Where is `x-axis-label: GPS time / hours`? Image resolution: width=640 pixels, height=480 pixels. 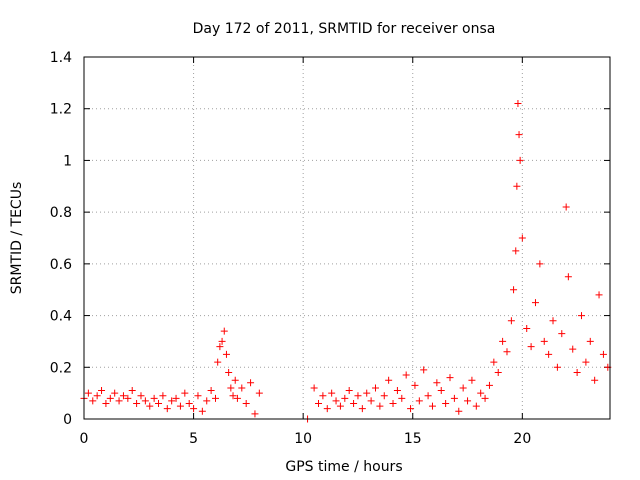
x-axis-label: GPS time / hours is located at coordinates (343, 467).